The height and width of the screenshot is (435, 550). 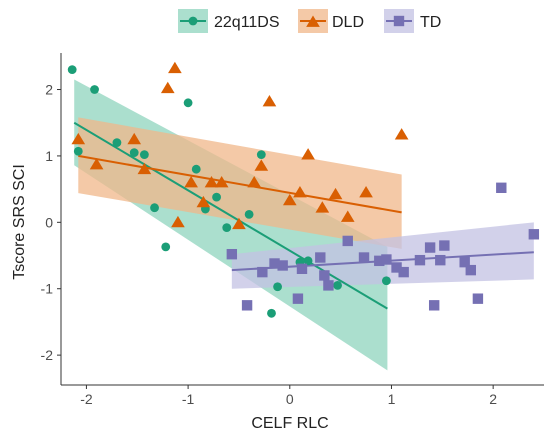 I want to click on legend-label-TD: TD, so click(x=430, y=22).